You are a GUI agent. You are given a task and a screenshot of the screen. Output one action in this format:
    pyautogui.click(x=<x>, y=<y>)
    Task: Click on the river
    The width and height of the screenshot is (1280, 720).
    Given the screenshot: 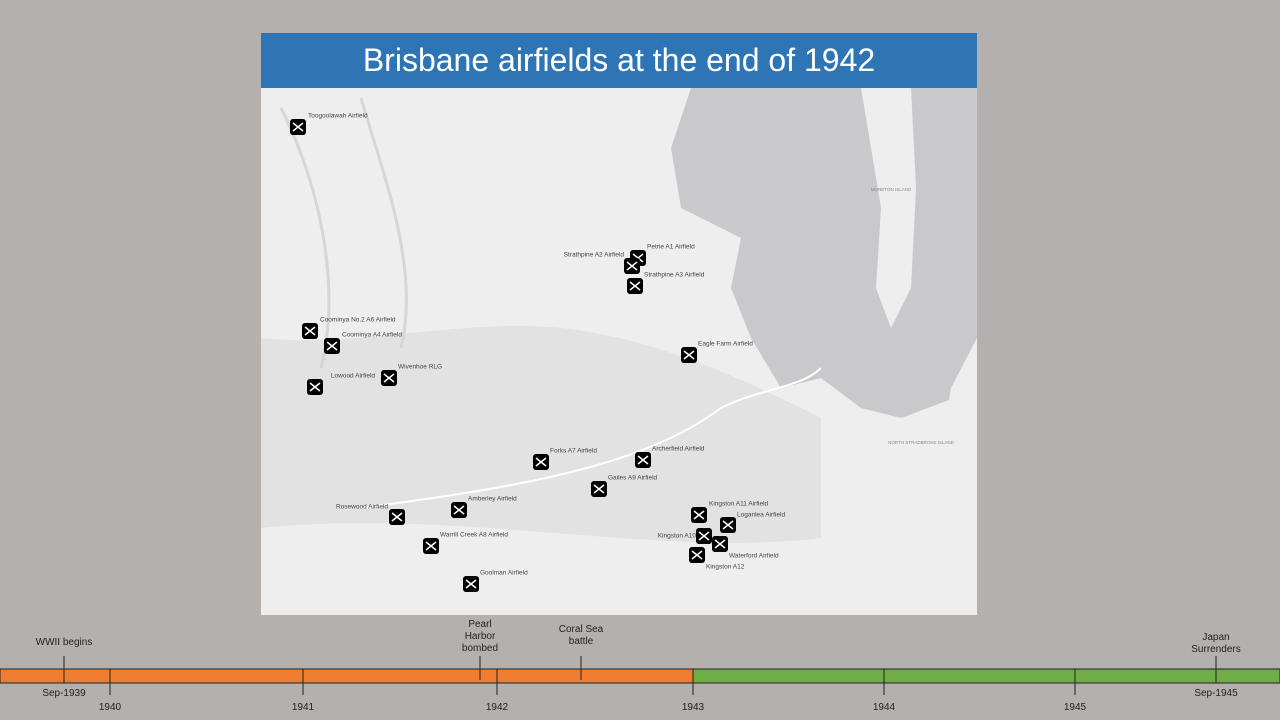 What is the action you would take?
    pyautogui.click(x=343, y=233)
    